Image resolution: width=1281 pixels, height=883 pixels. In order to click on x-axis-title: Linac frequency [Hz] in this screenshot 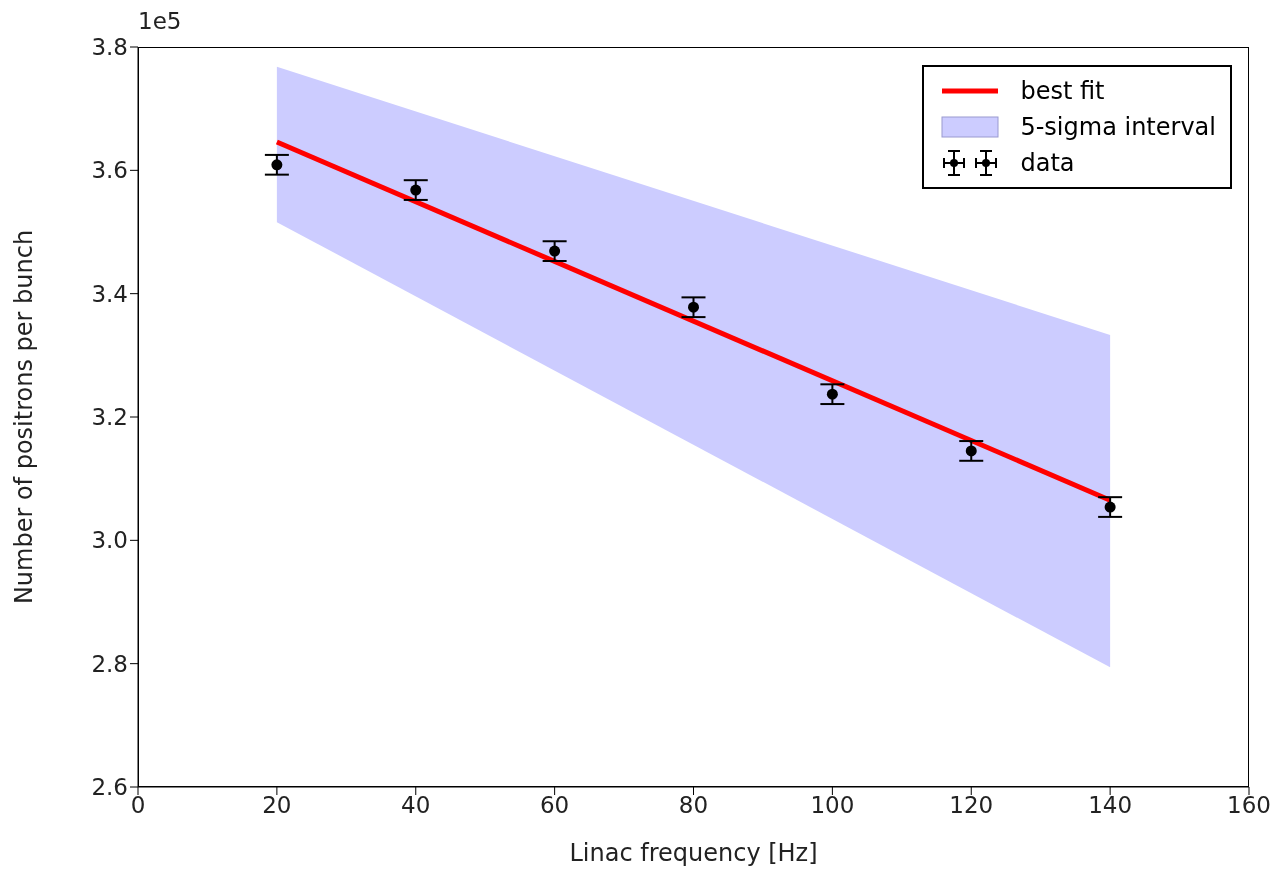, I will do `click(693, 853)`.